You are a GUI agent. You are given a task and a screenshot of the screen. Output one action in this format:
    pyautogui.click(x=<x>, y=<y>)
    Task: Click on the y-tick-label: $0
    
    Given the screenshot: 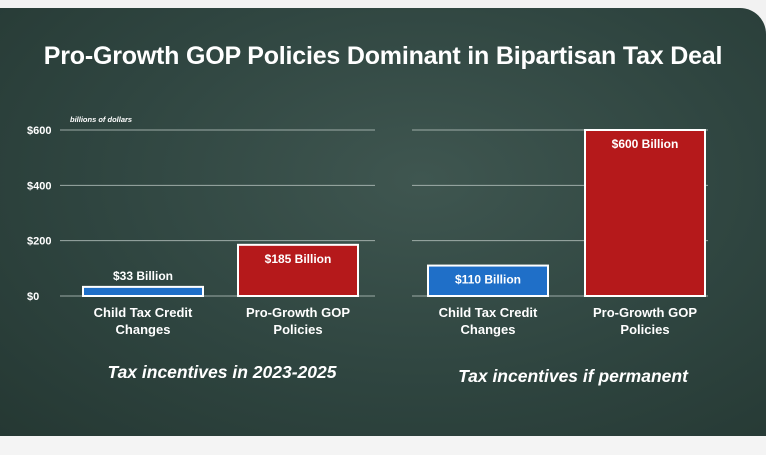 What is the action you would take?
    pyautogui.click(x=33, y=297)
    